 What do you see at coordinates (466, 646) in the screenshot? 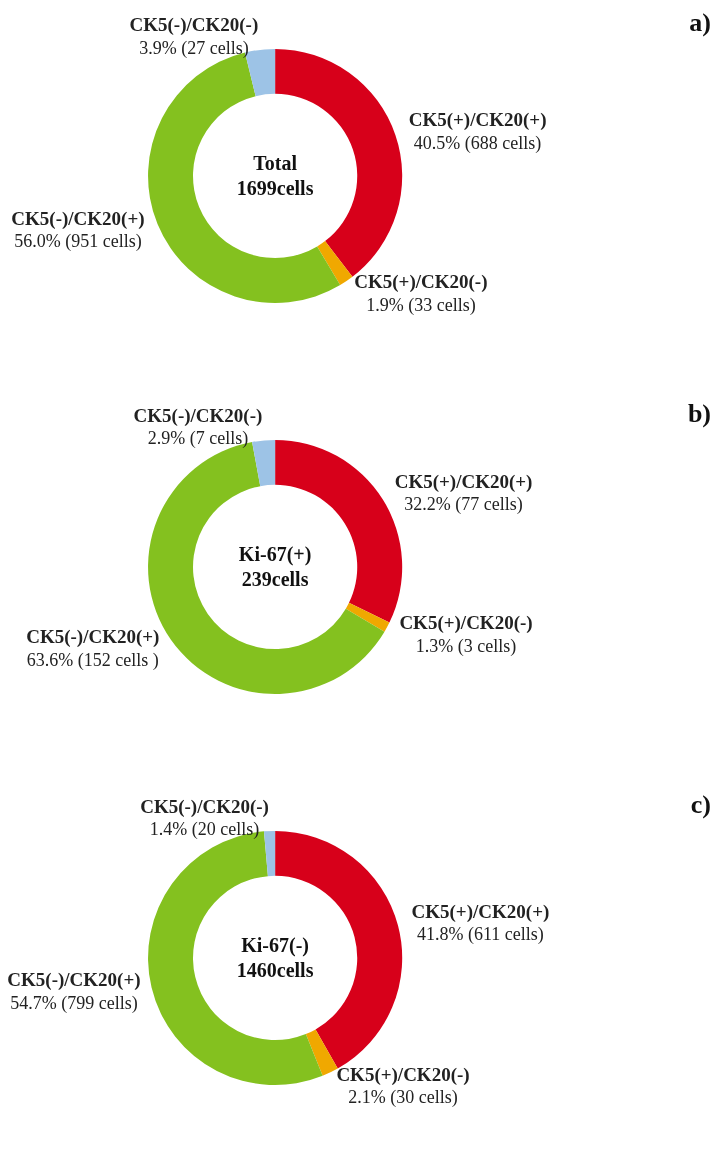
I see `data-label: 1.3% (3 cells)` at bounding box center [466, 646].